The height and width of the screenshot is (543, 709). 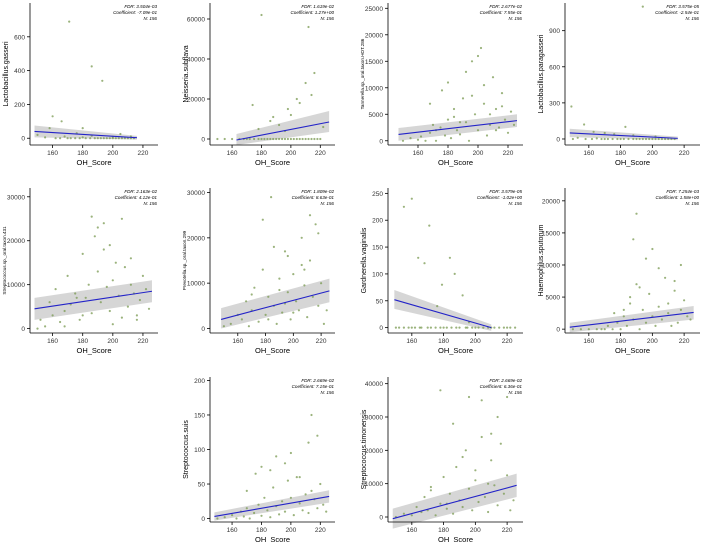 What do you see at coordinates (682, 191) in the screenshot?
I see `stats-annotation: FDR: 7.254e-03` at bounding box center [682, 191].